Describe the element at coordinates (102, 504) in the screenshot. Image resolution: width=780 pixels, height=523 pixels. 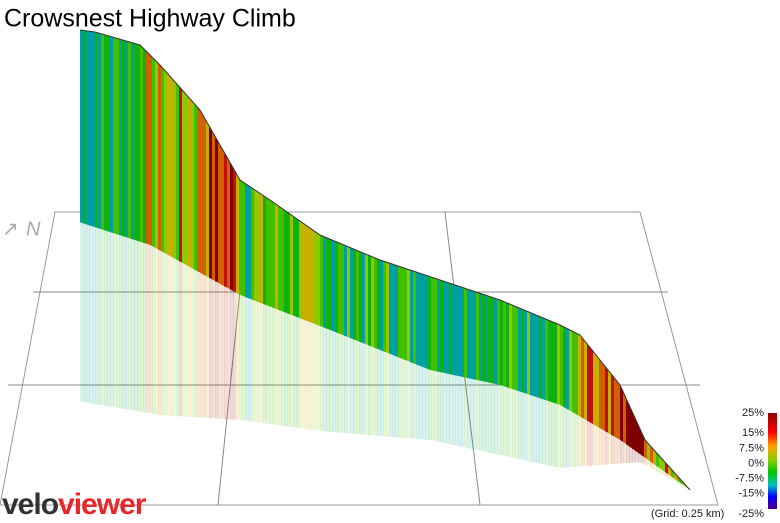
I see `logo-part: viewer` at that location.